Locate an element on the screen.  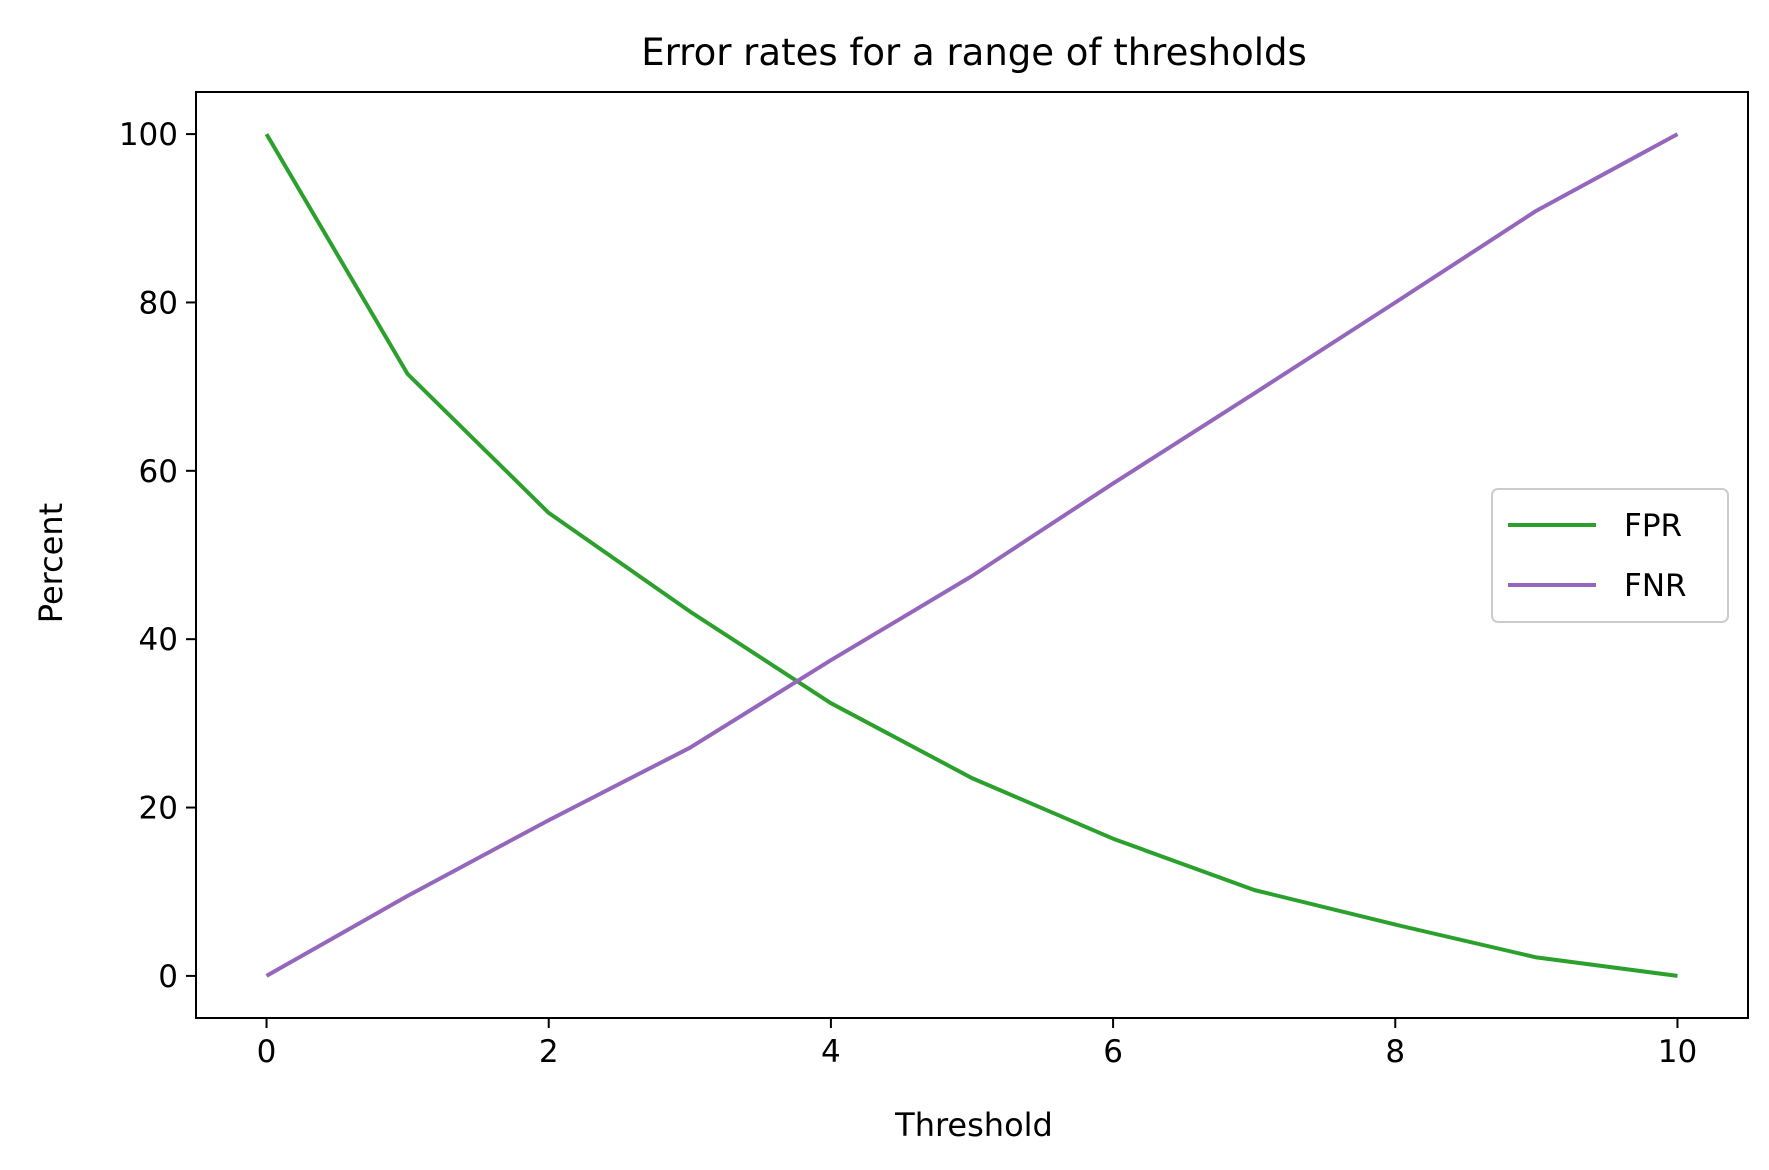
x-tick-label: 0 is located at coordinates (267, 1052).